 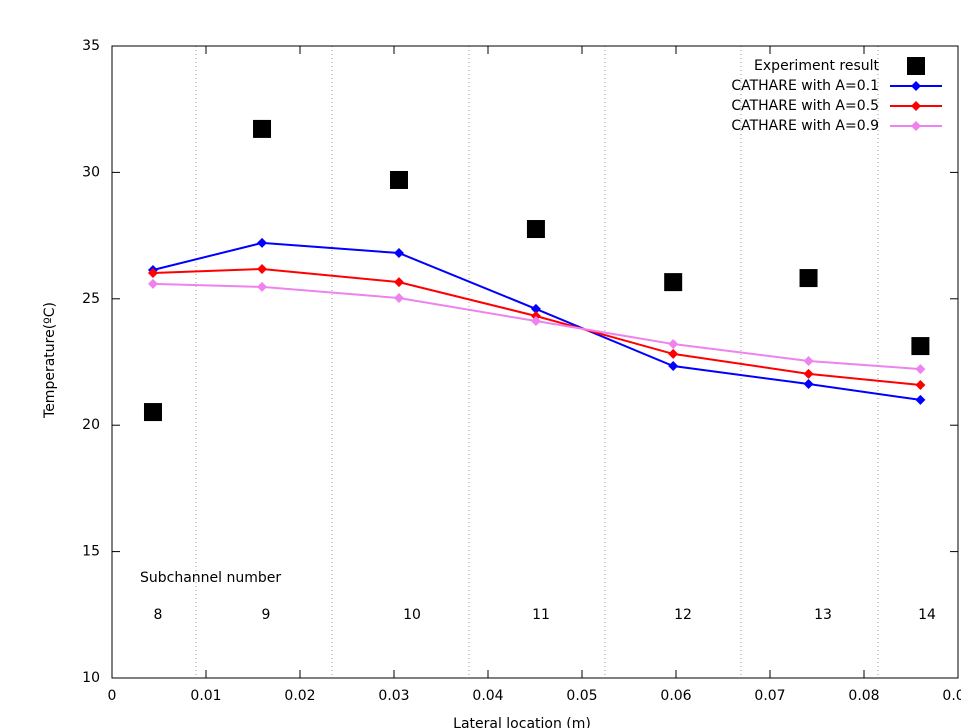 I want to click on y-tick-label: 30, so click(x=91, y=172).